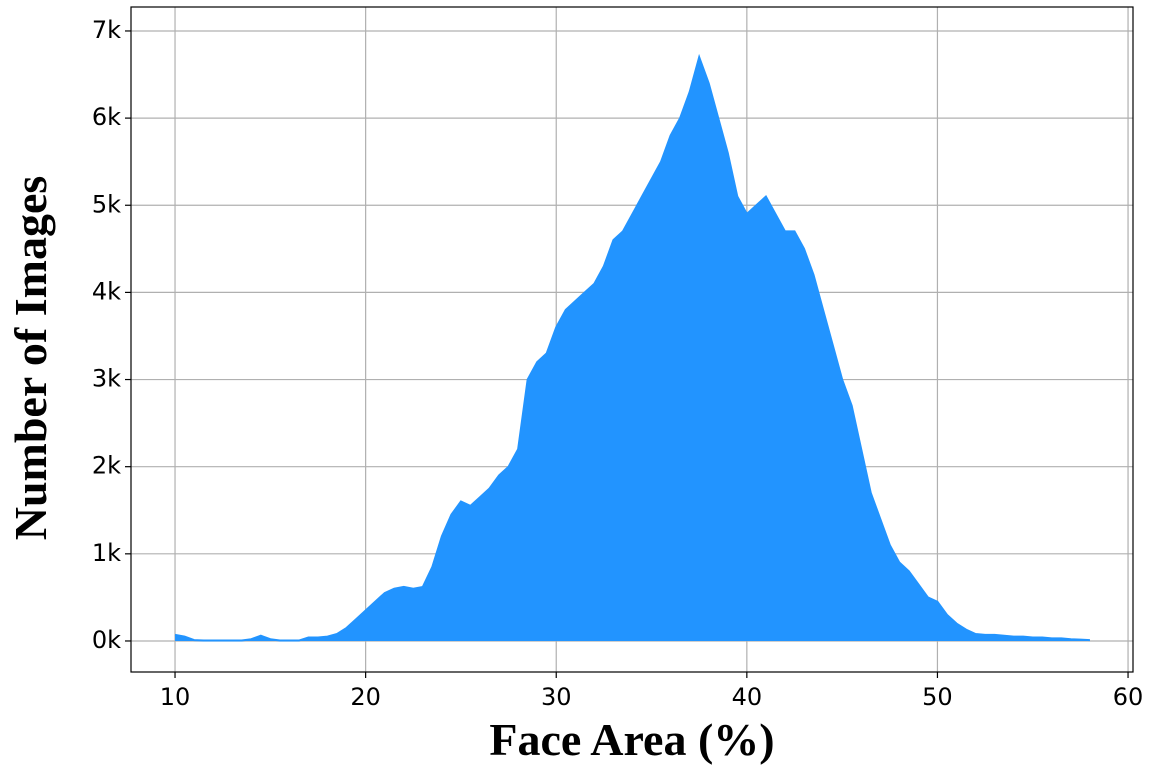 Image resolution: width=1149 pixels, height=778 pixels. I want to click on y-tick-label: 7k, so click(106, 30).